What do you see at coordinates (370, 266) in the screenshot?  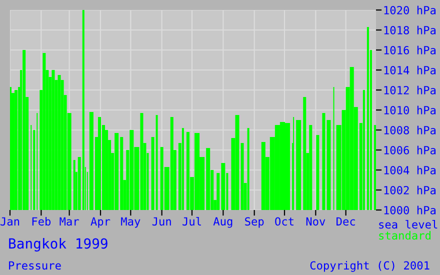 I see `text: Copyright (C) 2001` at bounding box center [370, 266].